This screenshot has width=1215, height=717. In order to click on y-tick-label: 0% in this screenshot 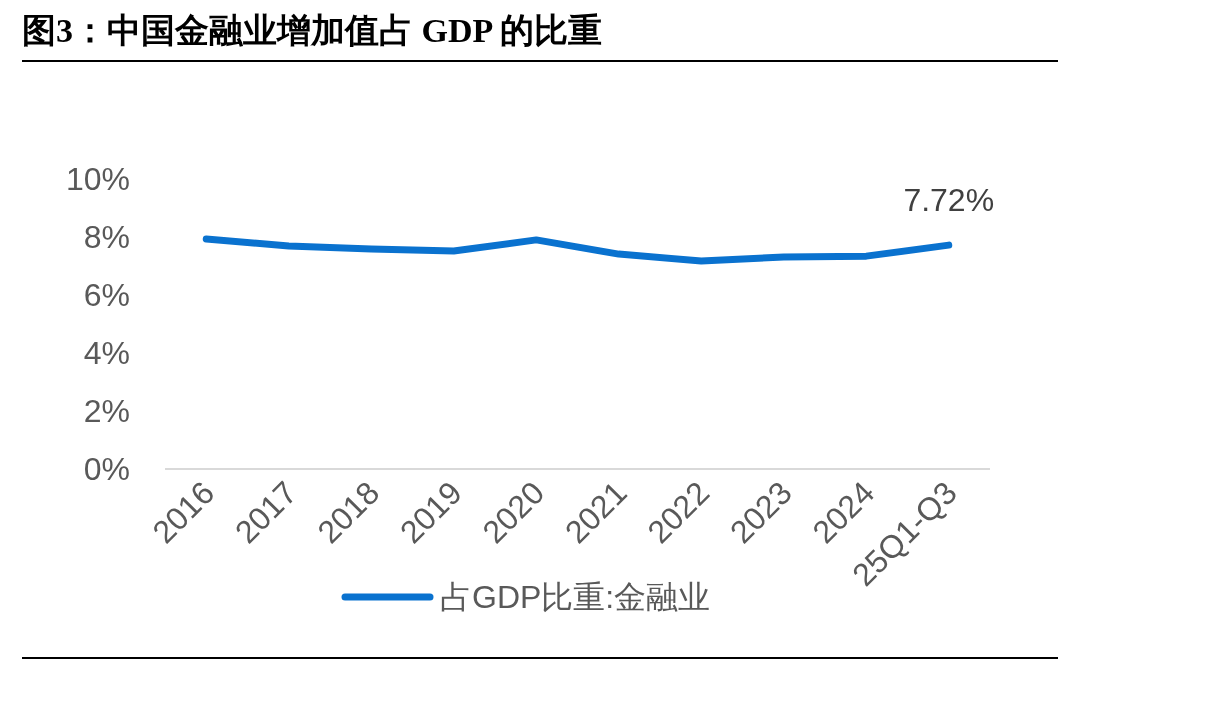, I will do `click(106, 469)`.